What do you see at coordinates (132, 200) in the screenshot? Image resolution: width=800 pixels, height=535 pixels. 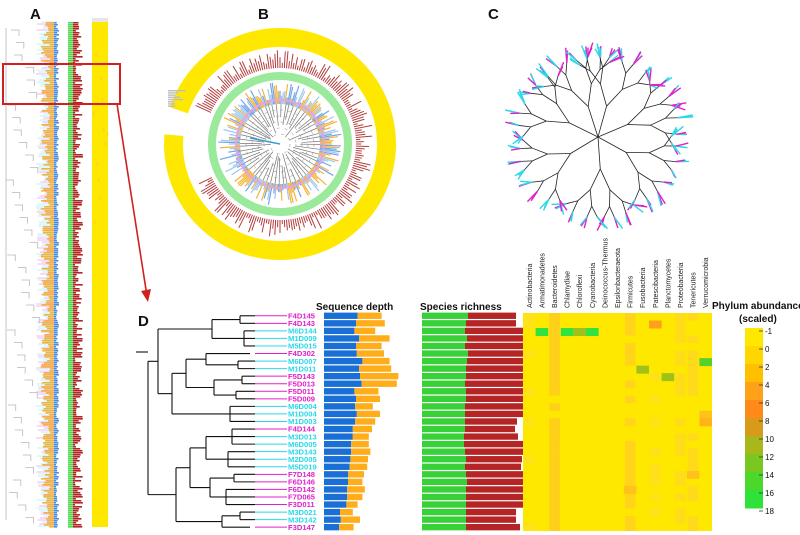 I see `zoom-connector-line` at bounding box center [132, 200].